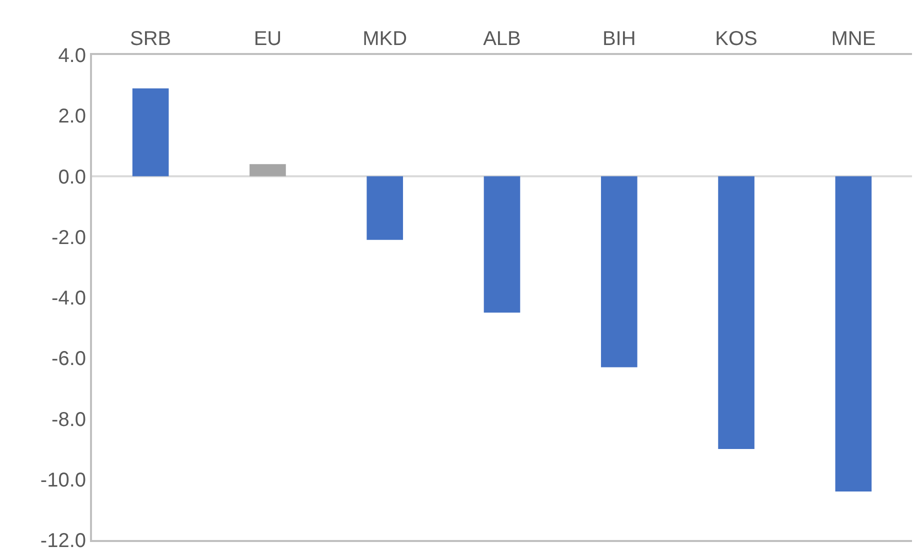 The image size is (914, 554). I want to click on y-tick-label: -4.0, so click(69, 299).